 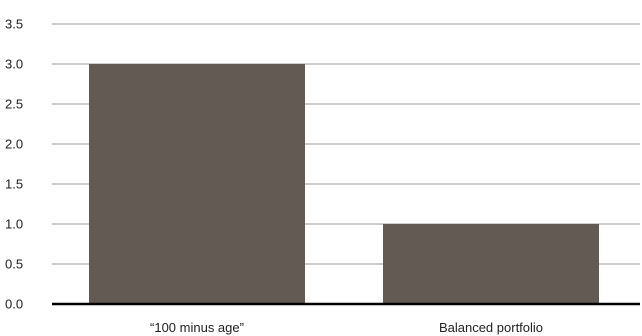 I want to click on y-tick-label: 0.5, so click(x=14, y=264).